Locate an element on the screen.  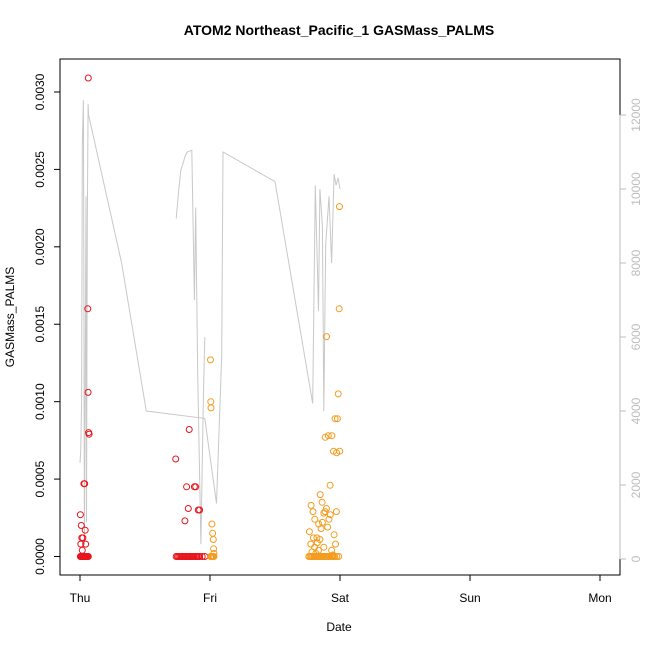
y-right-tick-label: 10000 is located at coordinates (636, 189).